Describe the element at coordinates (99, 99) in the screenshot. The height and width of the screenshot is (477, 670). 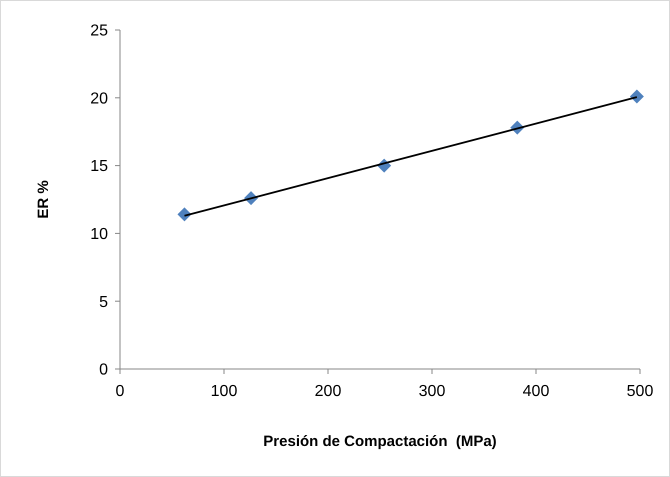
I see `y-tick-label: 20` at that location.